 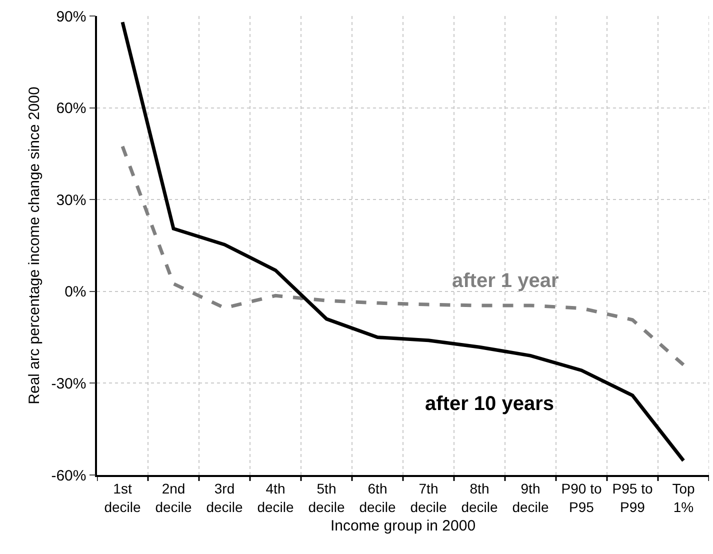 What do you see at coordinates (173, 497) in the screenshot?
I see `x-tick-label: 2nd decile` at bounding box center [173, 497].